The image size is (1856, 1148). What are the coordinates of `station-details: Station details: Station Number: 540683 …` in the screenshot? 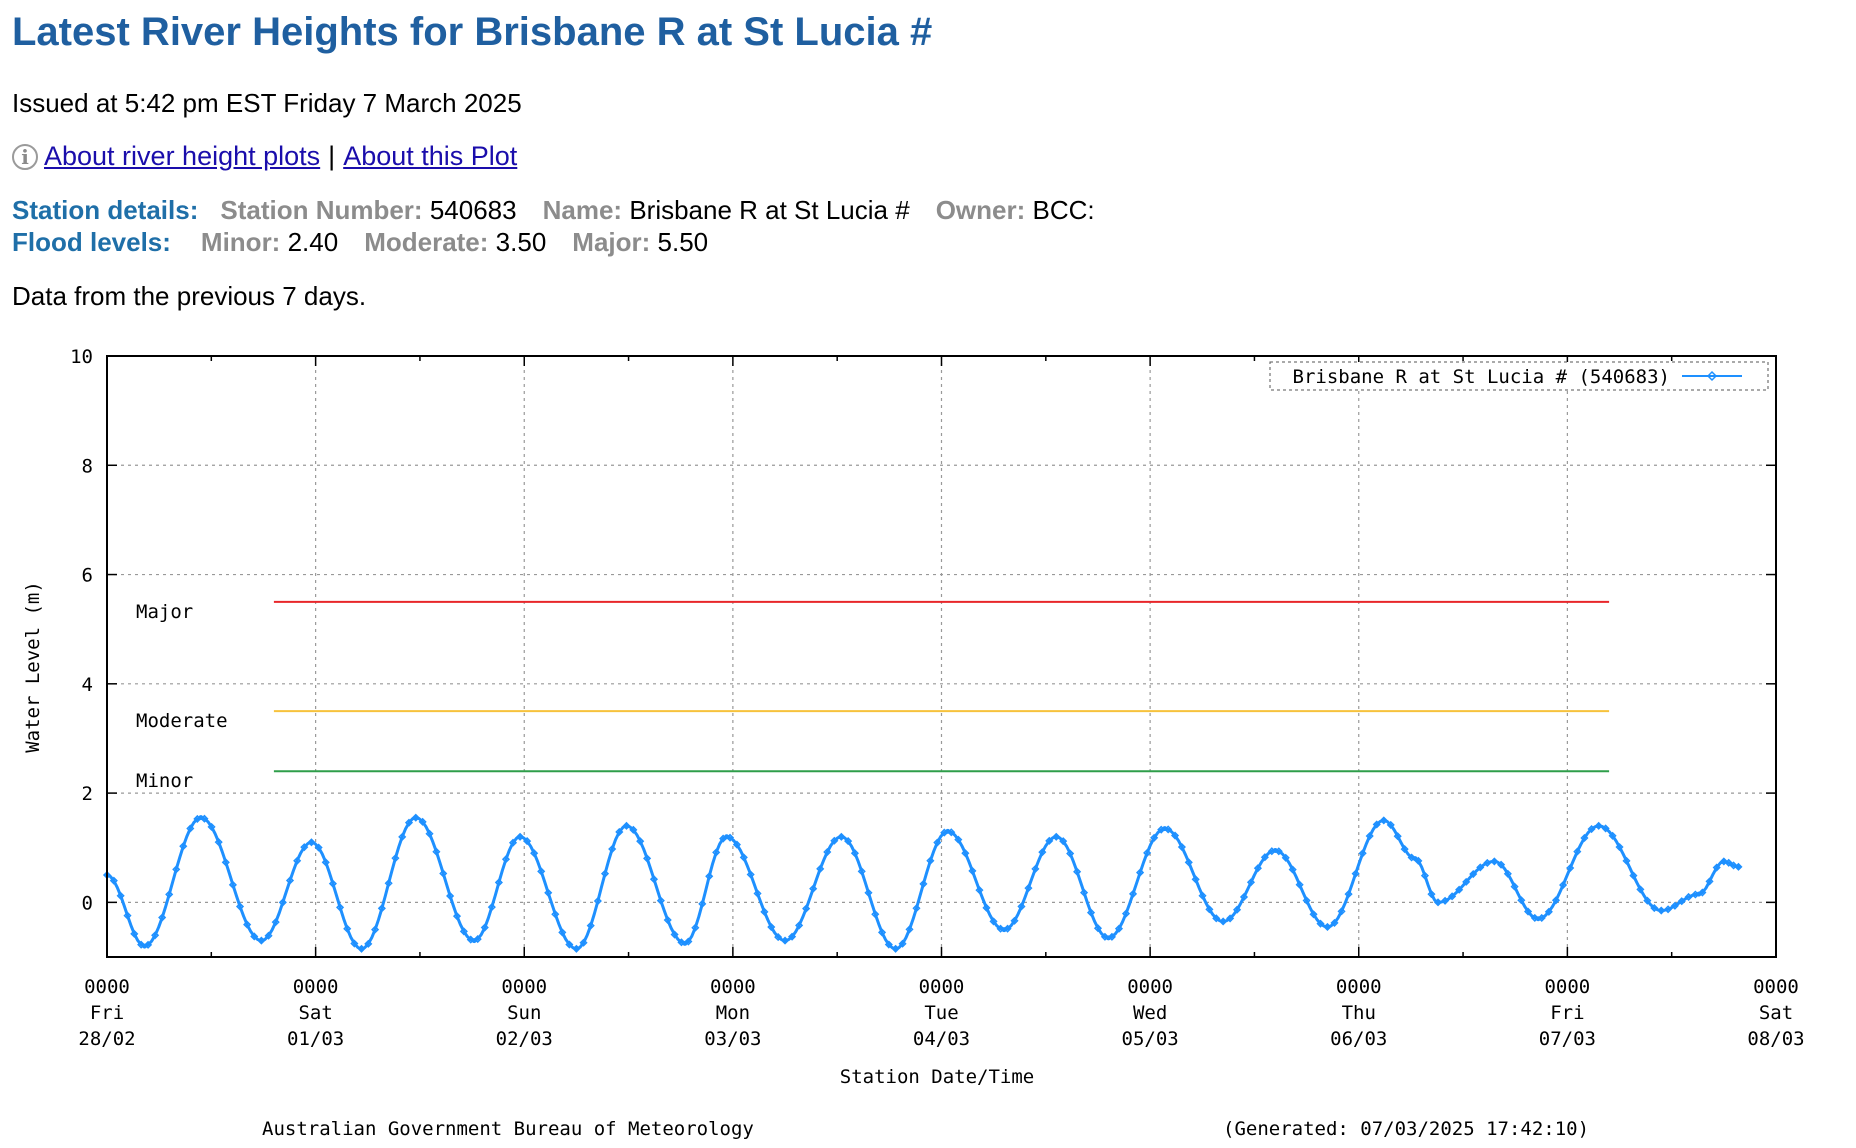 It's located at (553, 226).